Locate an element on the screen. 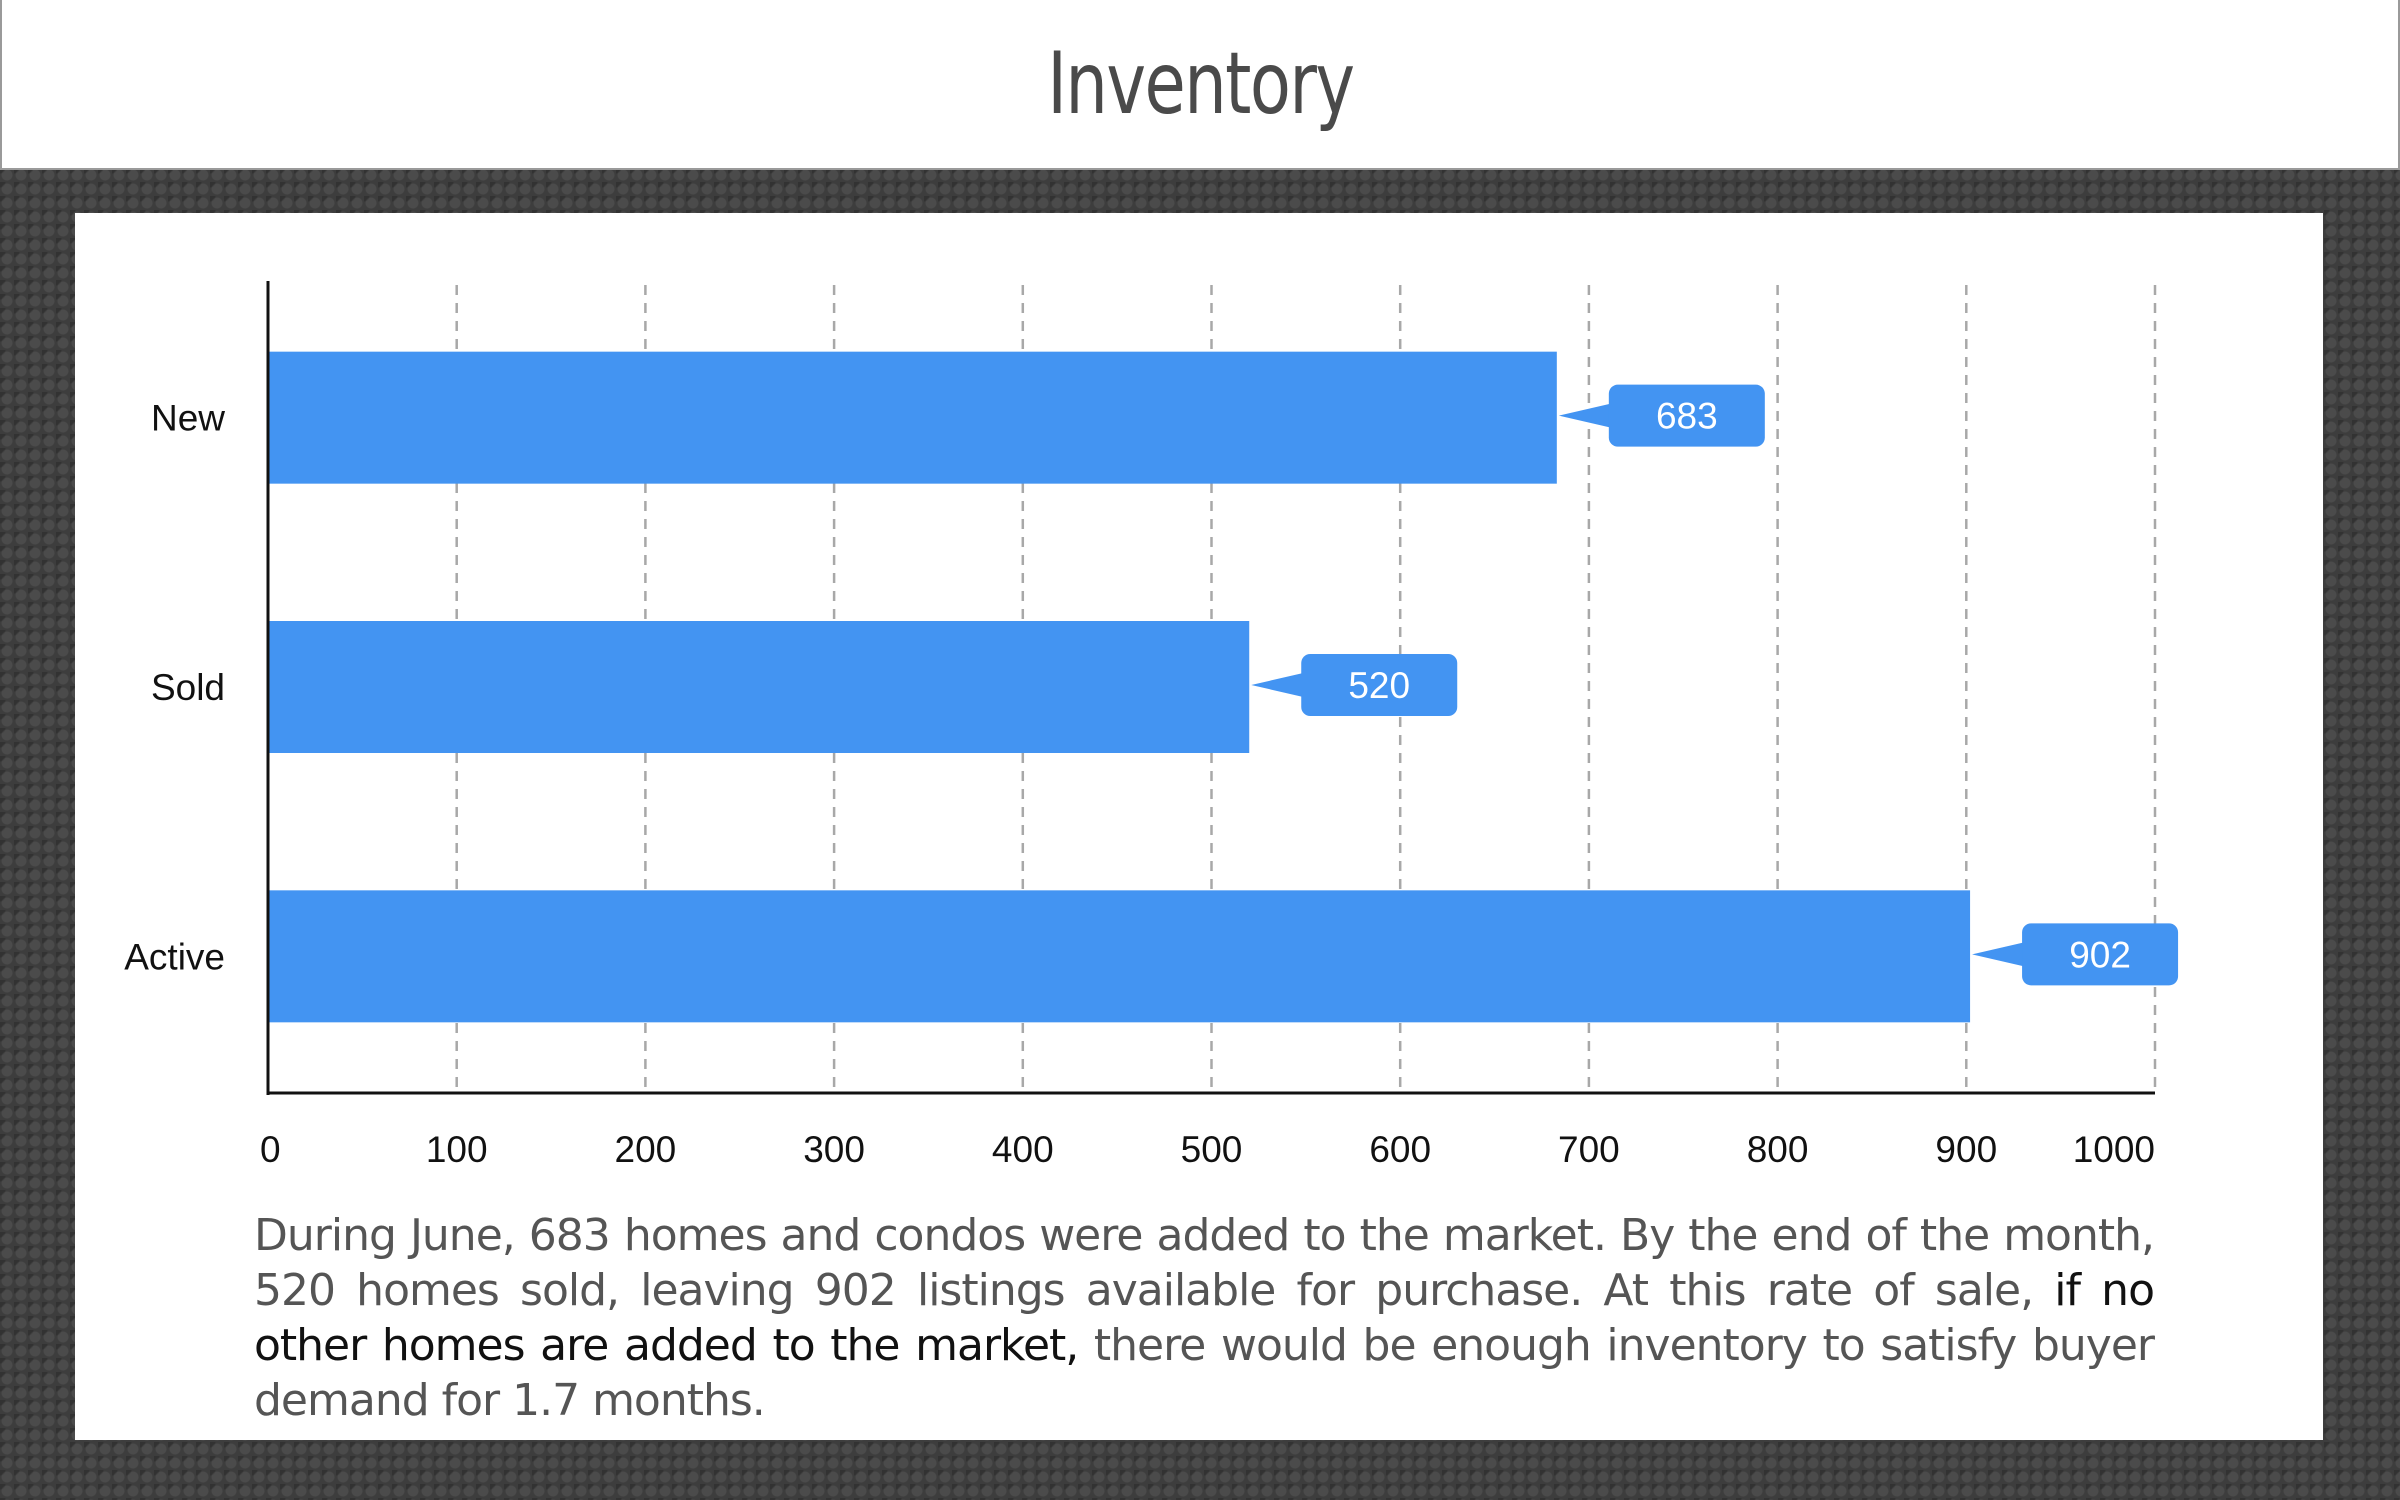  bar-new is located at coordinates (912, 417).